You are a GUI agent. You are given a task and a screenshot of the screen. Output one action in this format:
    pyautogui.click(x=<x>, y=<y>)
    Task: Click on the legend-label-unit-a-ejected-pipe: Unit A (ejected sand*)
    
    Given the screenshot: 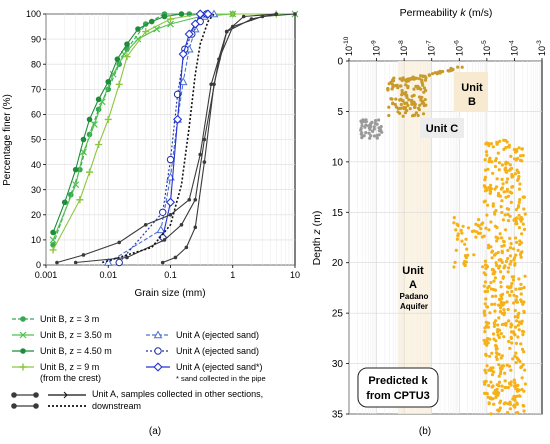 What is the action you would take?
    pyautogui.click(x=219, y=367)
    